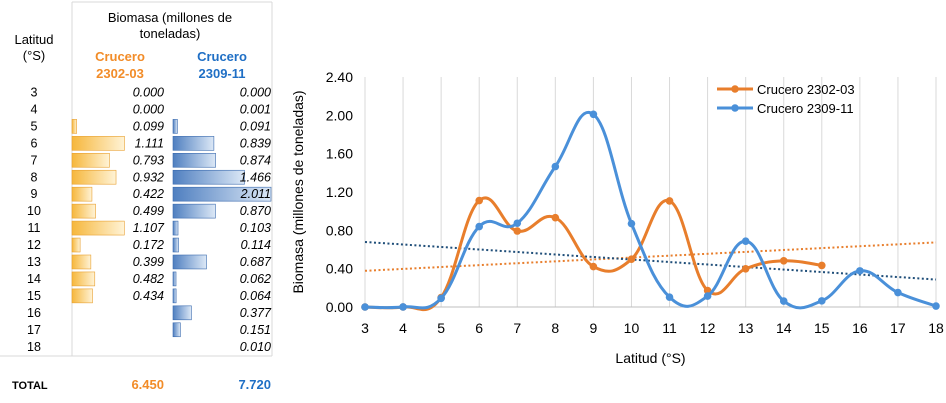  Describe the element at coordinates (148, 194) in the screenshot. I see `table-value-cruise-a: 0.422` at that location.